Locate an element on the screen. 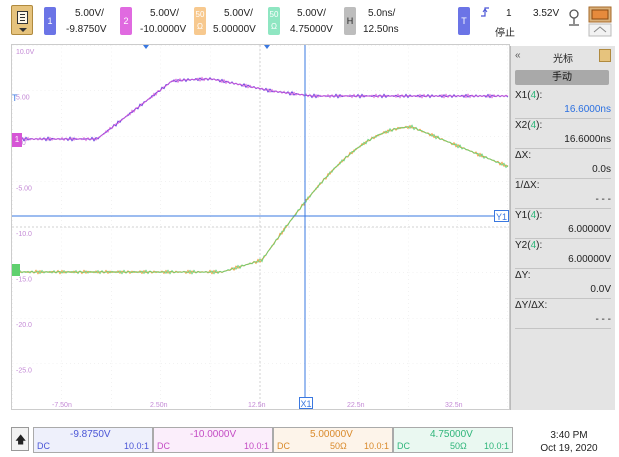 This screenshot has width=619, height=457. rising-edge-icon is located at coordinates (485, 13).